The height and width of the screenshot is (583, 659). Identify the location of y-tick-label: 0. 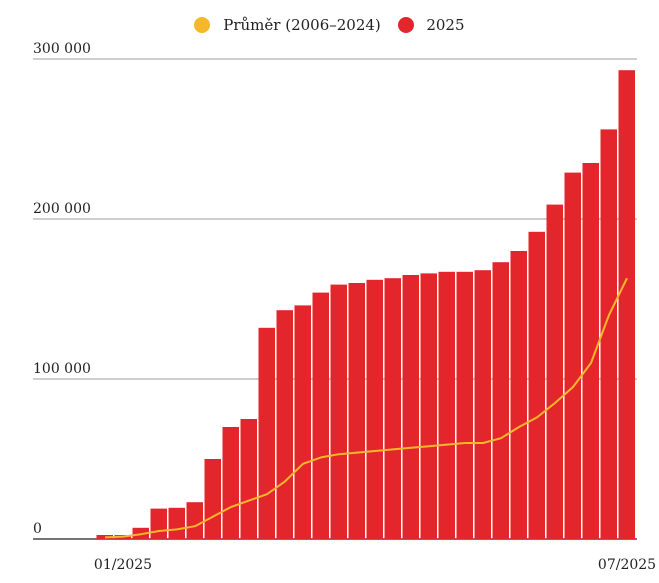
(37, 529).